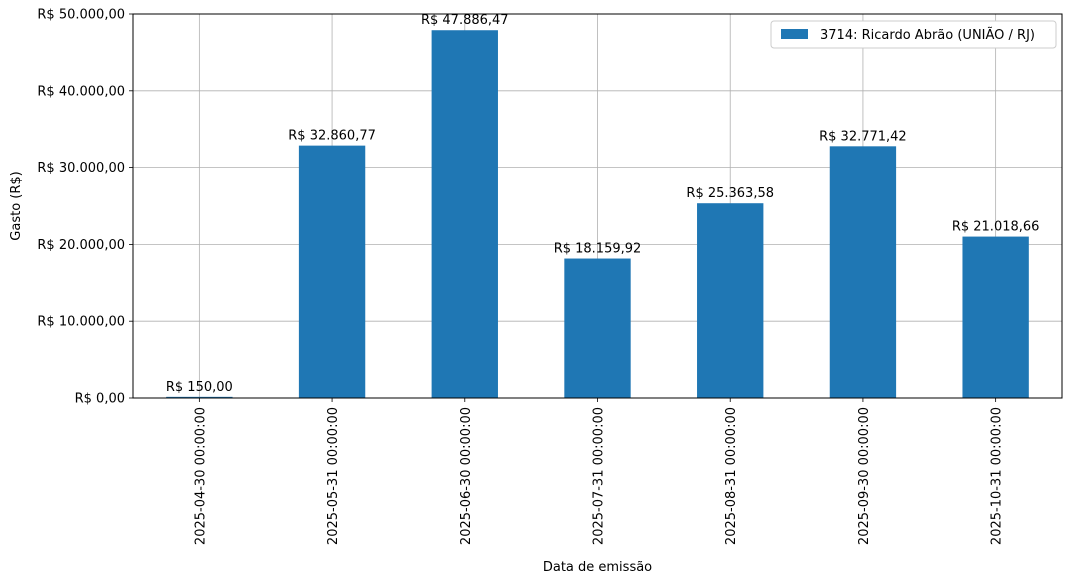 The height and width of the screenshot is (583, 1072). Describe the element at coordinates (996, 227) in the screenshot. I see `bar-value-label: R$ 21.018,66` at that location.